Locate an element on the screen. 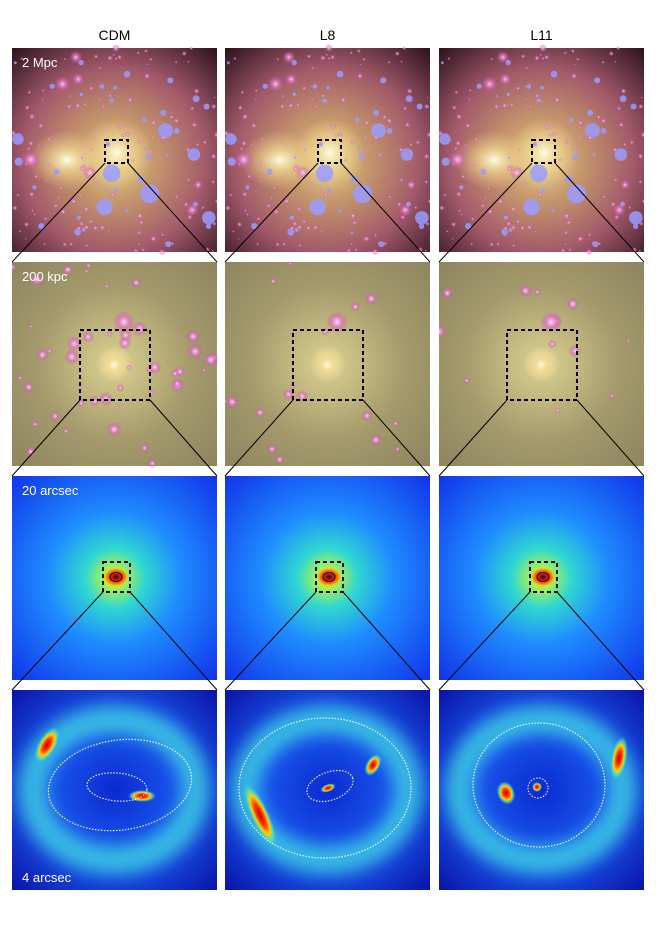  critical-curve is located at coordinates (330, 786).